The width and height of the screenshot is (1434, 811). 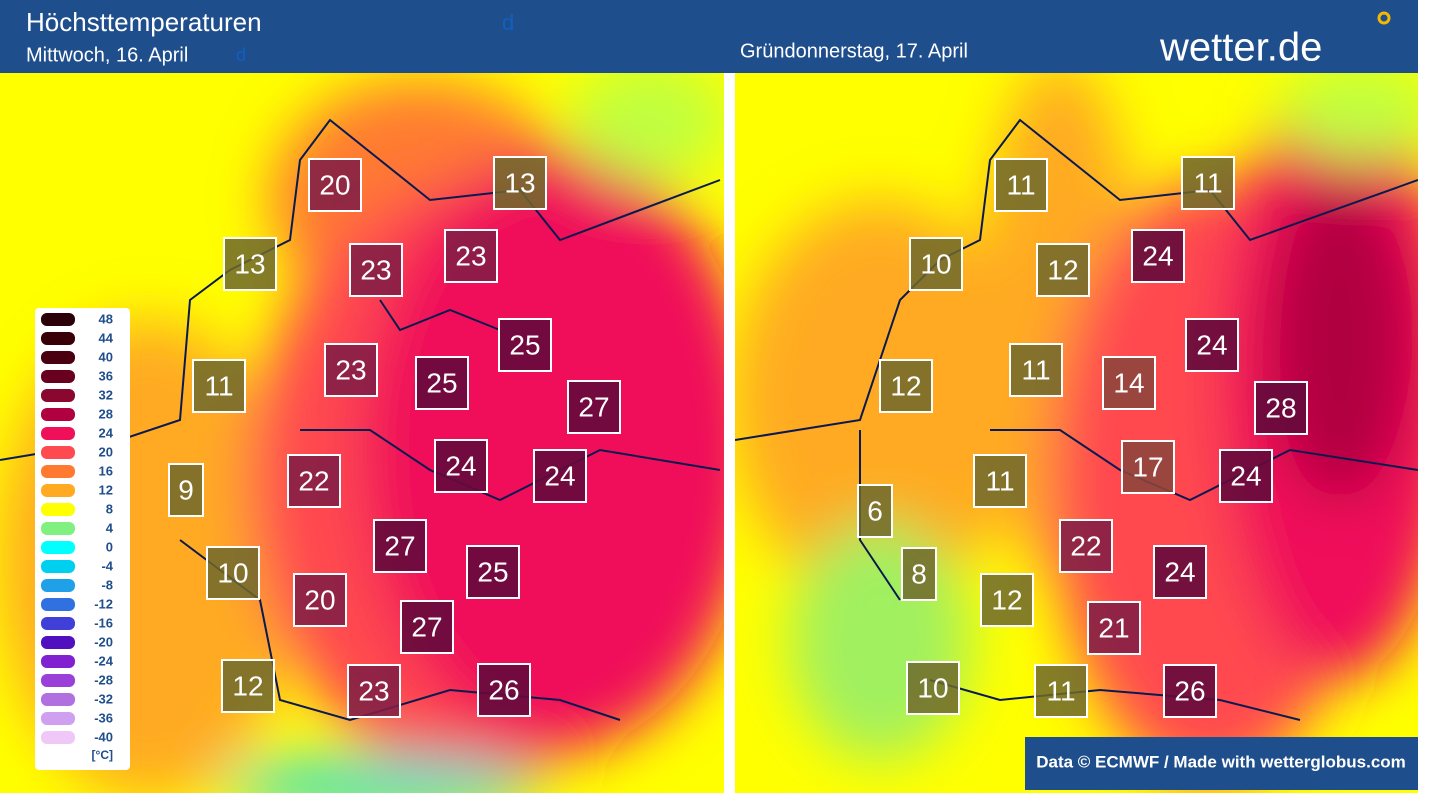 What do you see at coordinates (102, 755) in the screenshot?
I see `legend-unit: [°C]` at bounding box center [102, 755].